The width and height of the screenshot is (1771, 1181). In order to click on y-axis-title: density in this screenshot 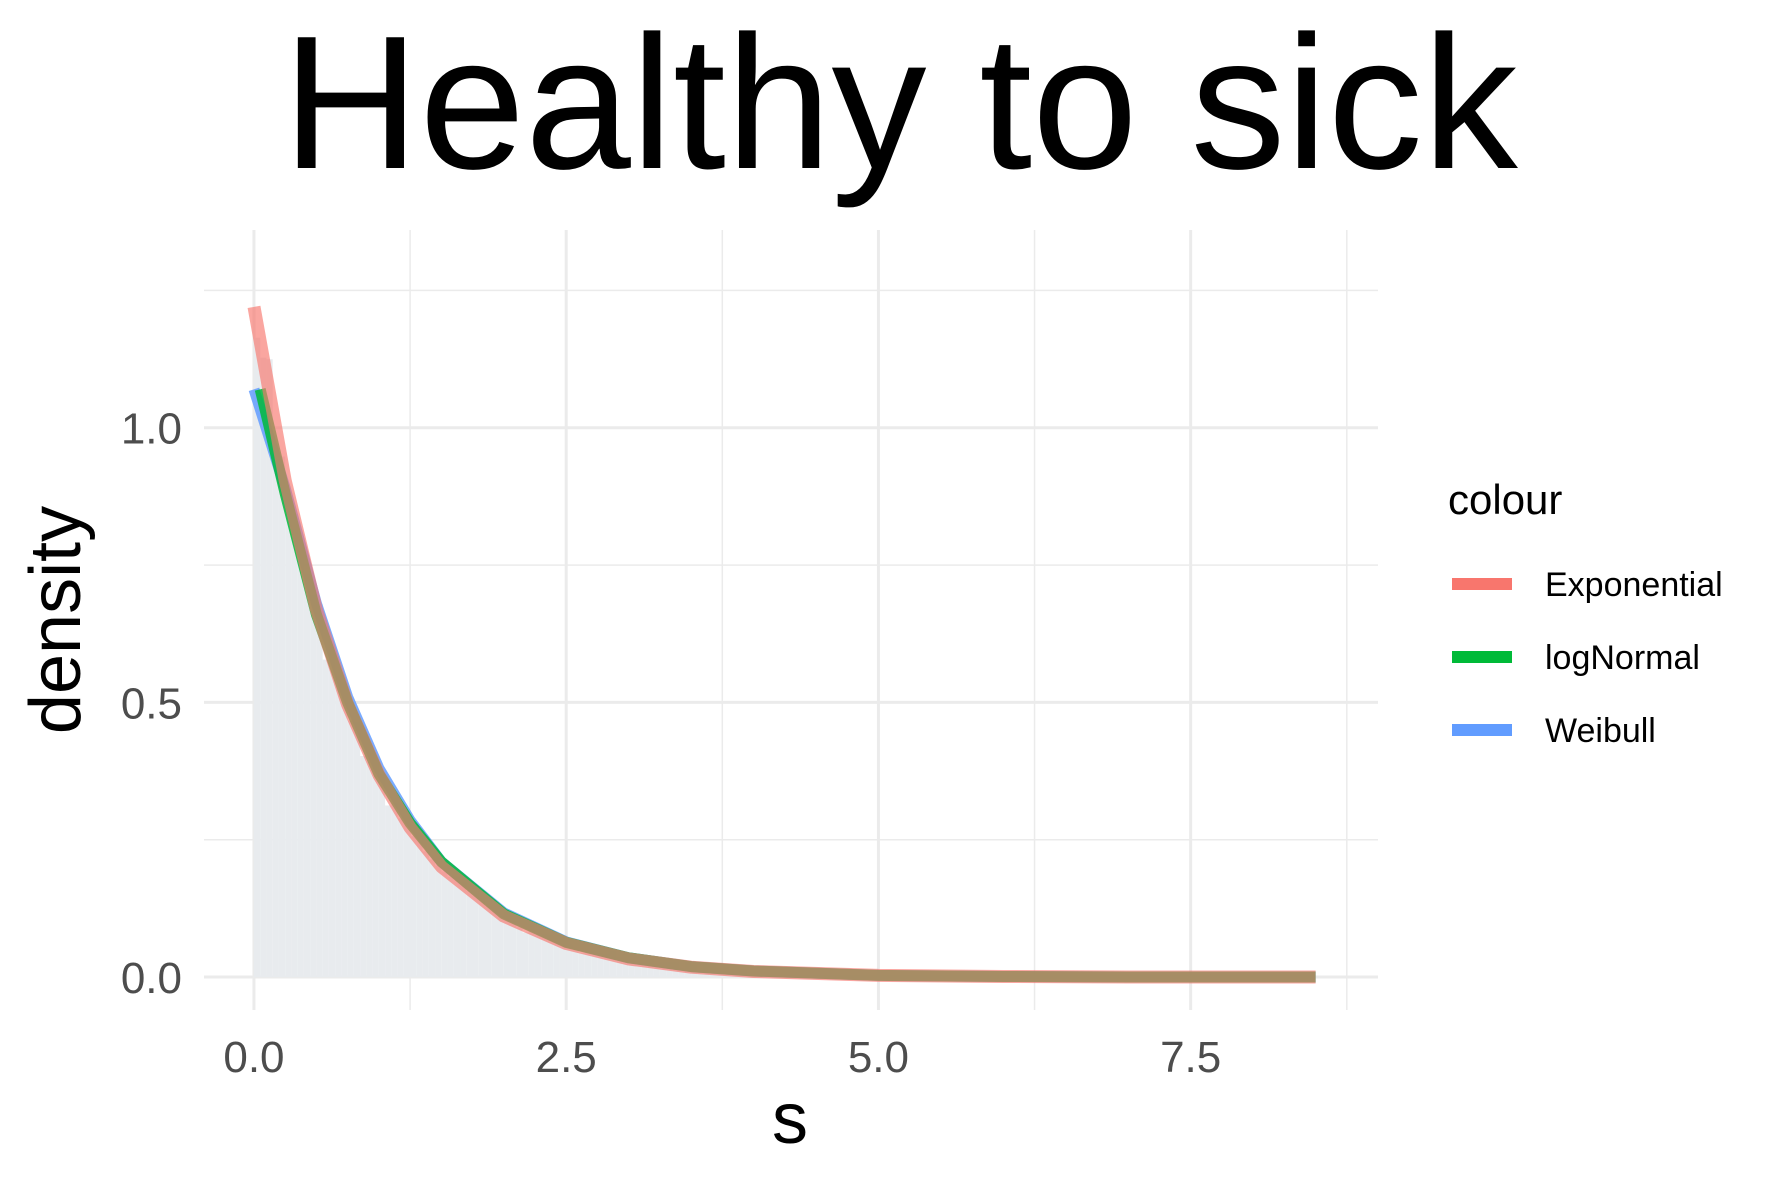, I will do `click(56, 620)`.